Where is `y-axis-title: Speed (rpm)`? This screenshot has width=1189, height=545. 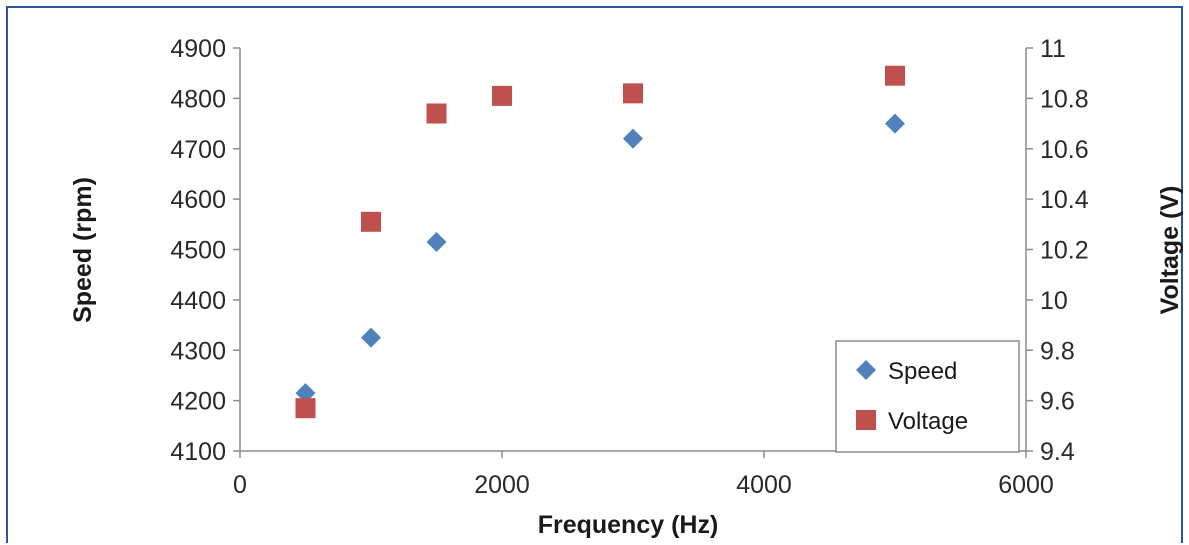 y-axis-title: Speed (rpm) is located at coordinates (83, 250).